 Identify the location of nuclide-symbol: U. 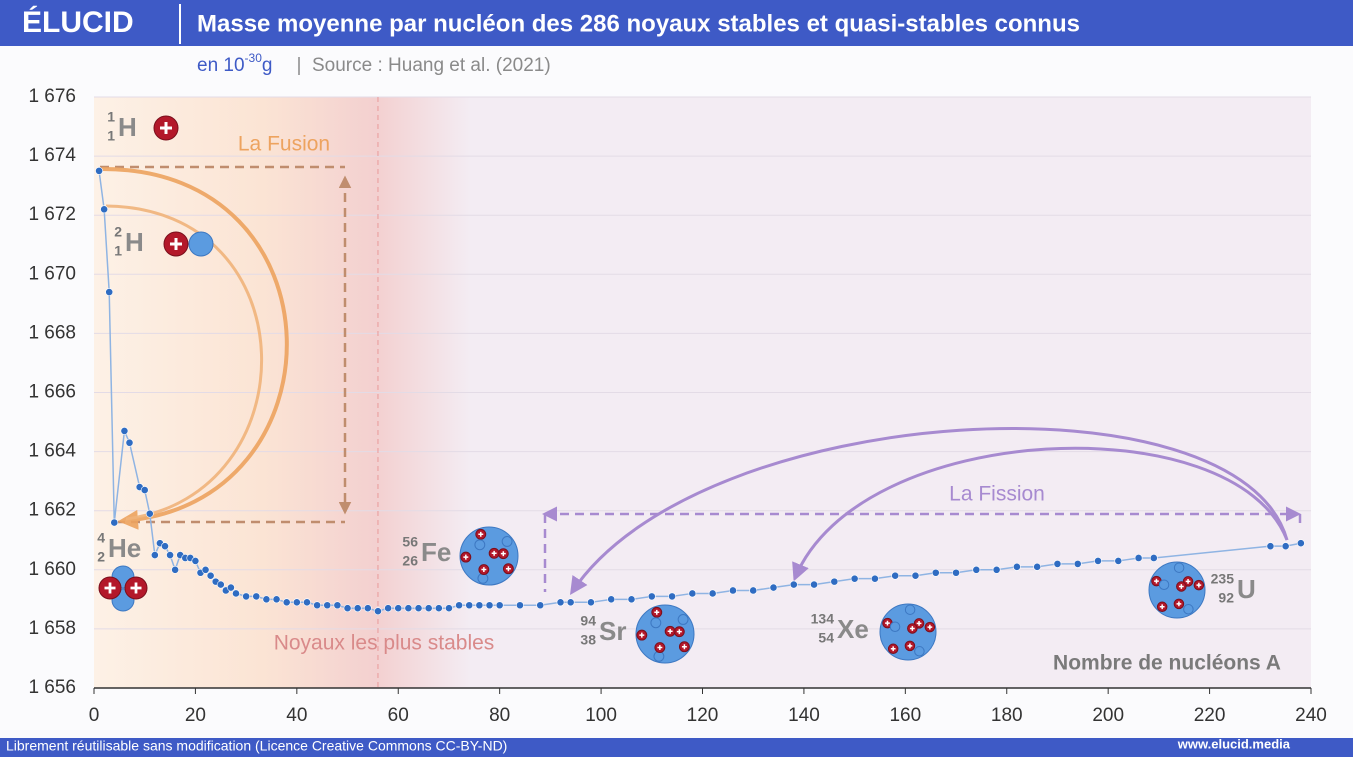
(1246, 589).